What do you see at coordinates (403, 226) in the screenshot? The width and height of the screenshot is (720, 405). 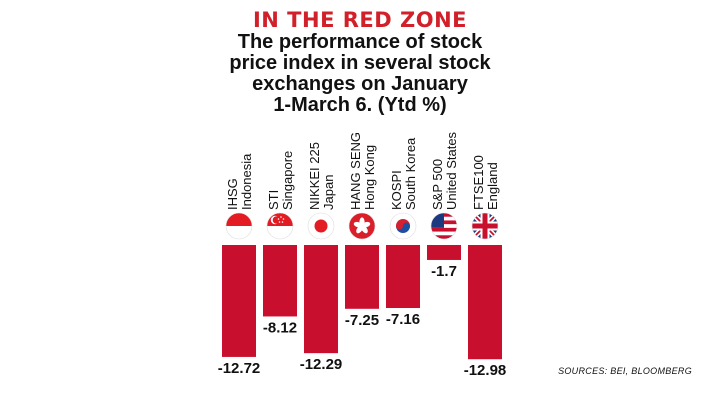 I see `south-korea-flag-icon` at bounding box center [403, 226].